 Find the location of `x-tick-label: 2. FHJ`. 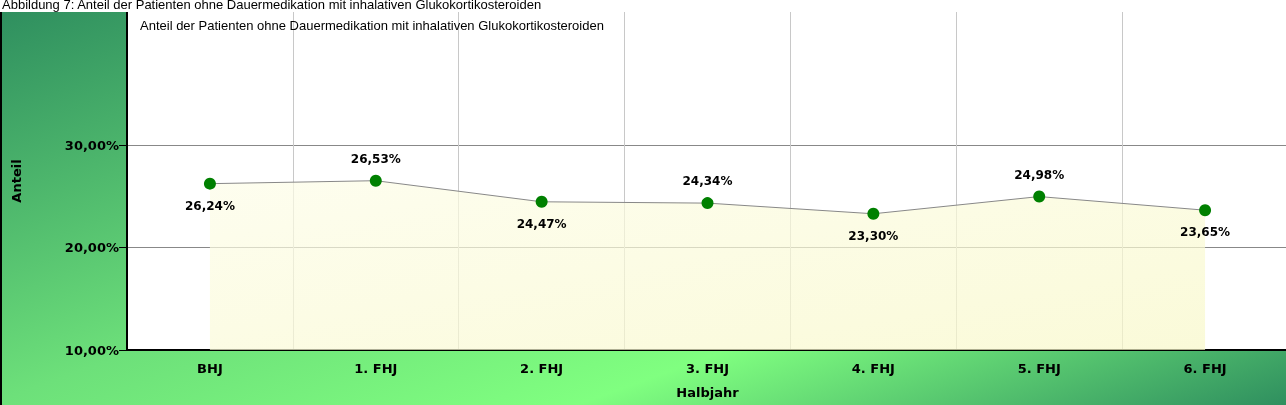

x-tick-label: 2. FHJ is located at coordinates (542, 368).